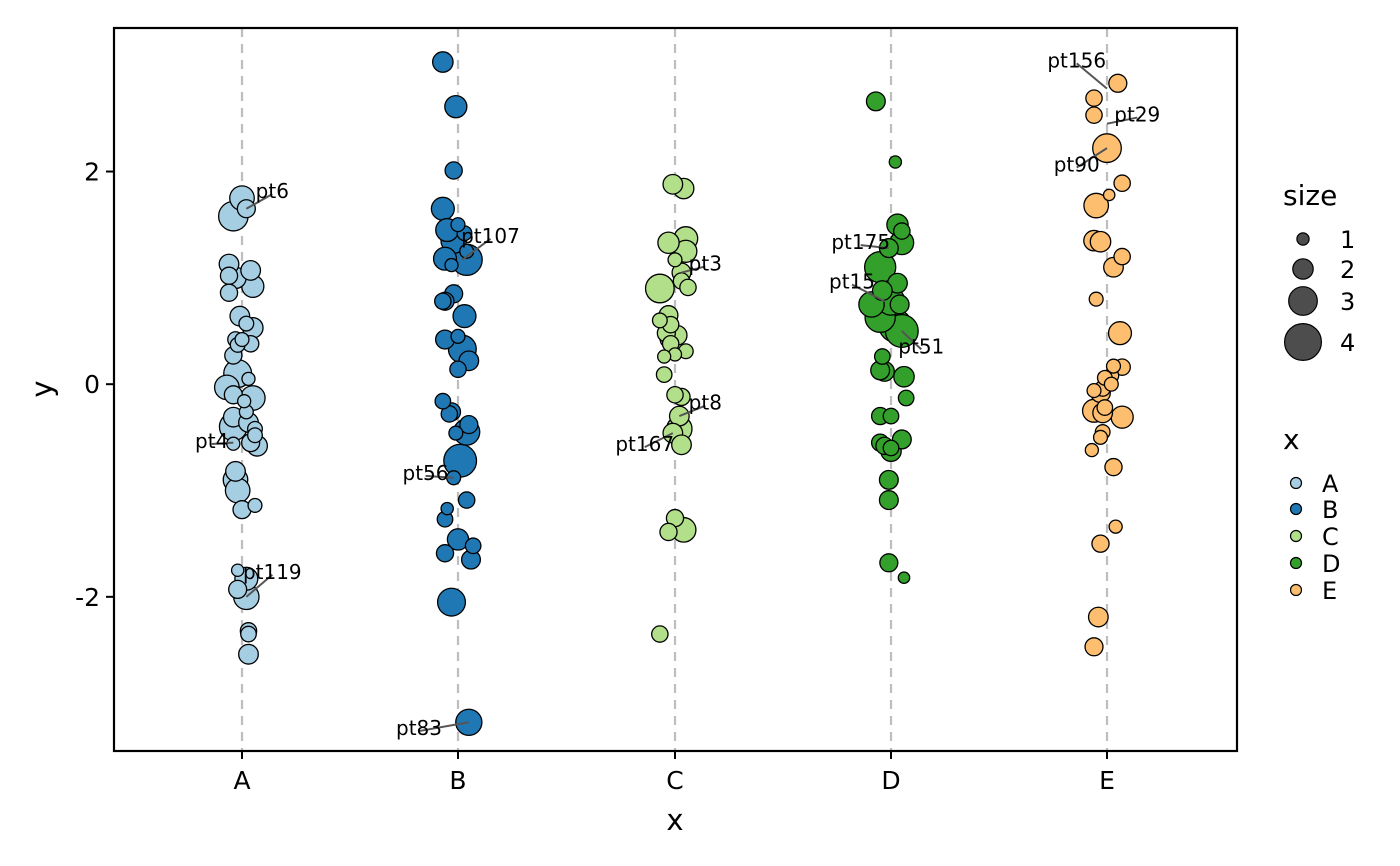  I want to click on x-tick-label-A: A, so click(241, 780).